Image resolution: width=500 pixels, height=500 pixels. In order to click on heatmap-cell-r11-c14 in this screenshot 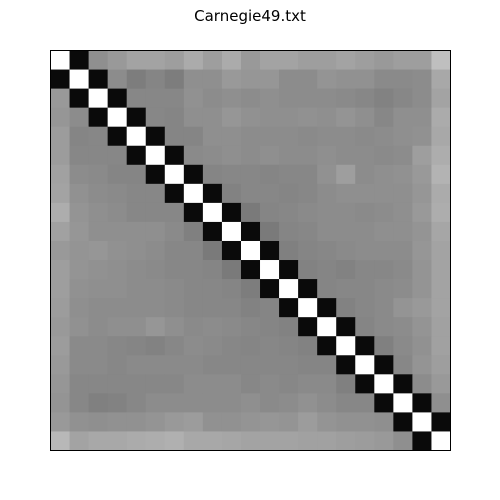, I will do `click(327, 270)`.